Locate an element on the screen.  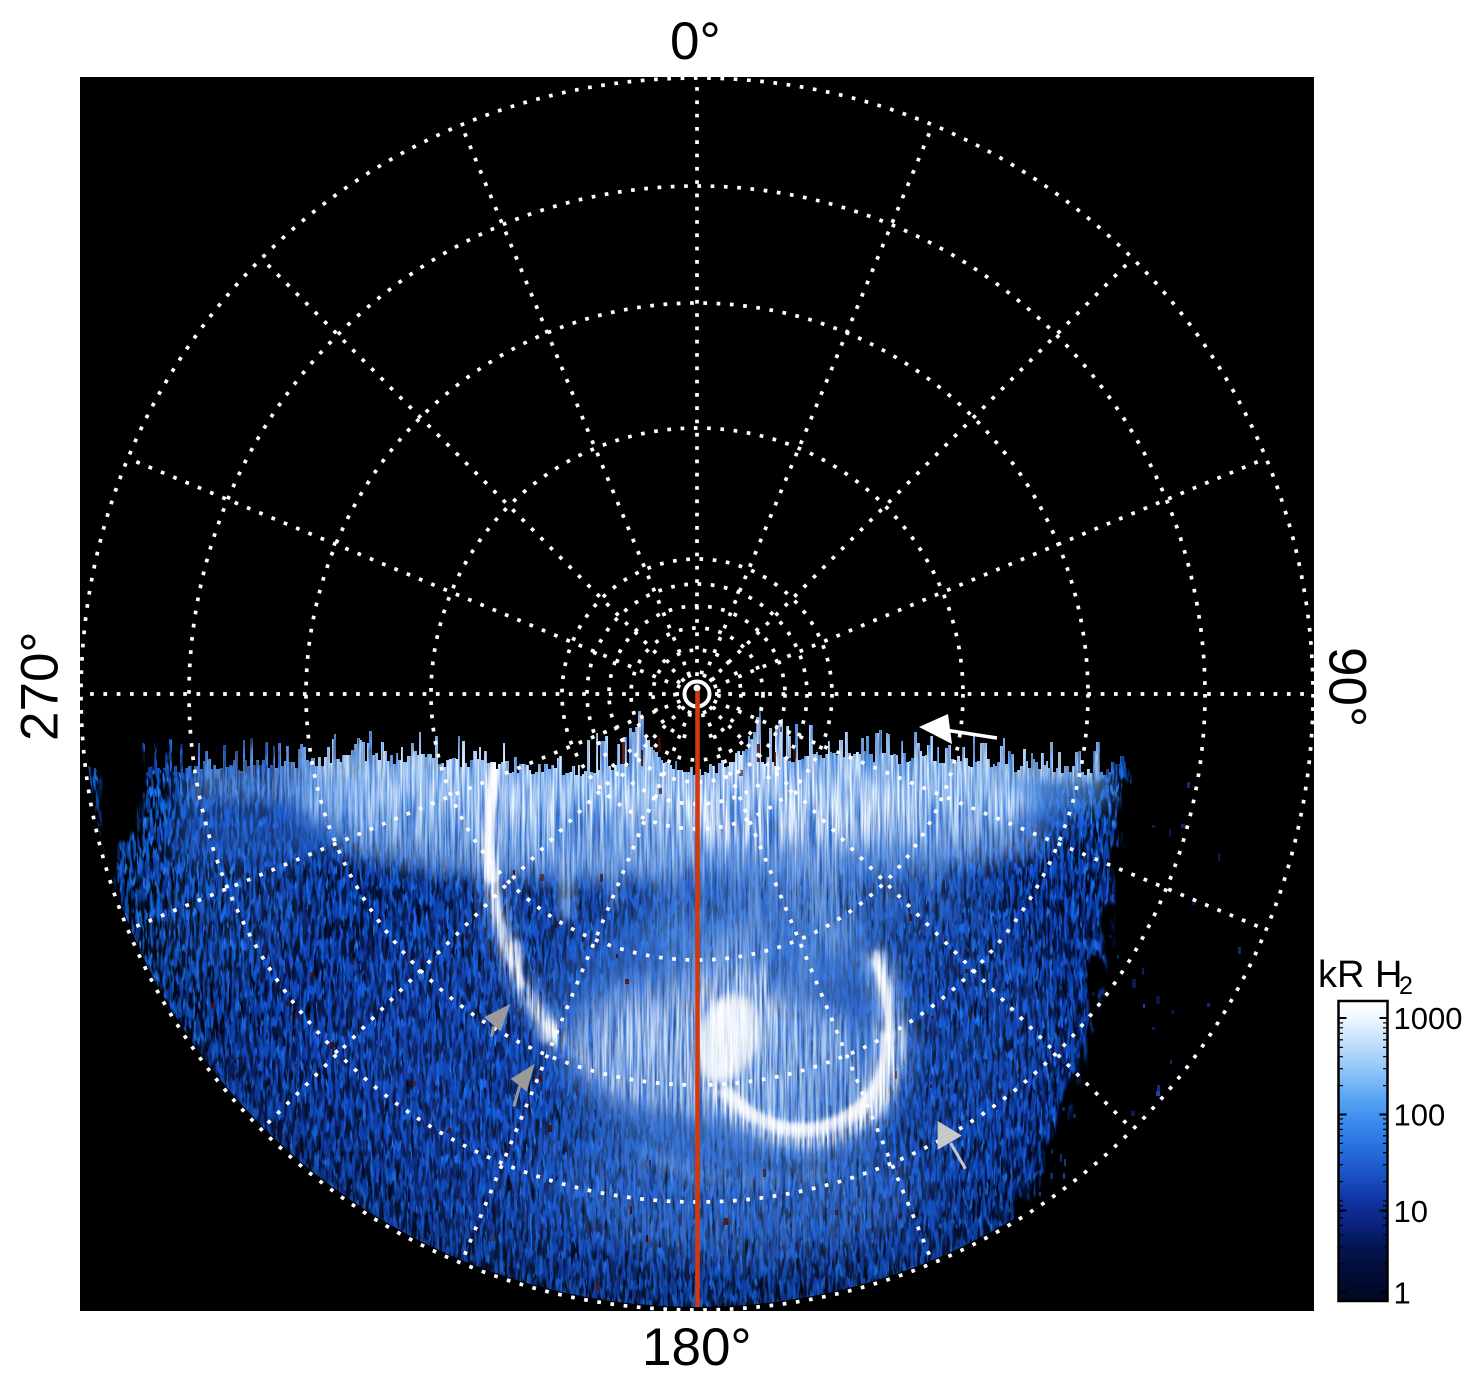
svg-text: 0° is located at coordinates (695, 41).